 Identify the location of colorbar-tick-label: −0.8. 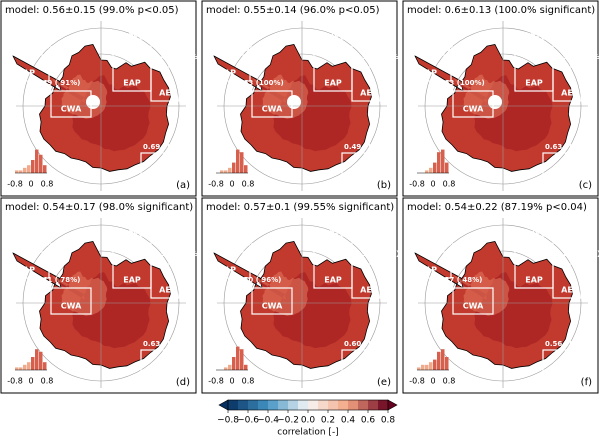
(228, 421).